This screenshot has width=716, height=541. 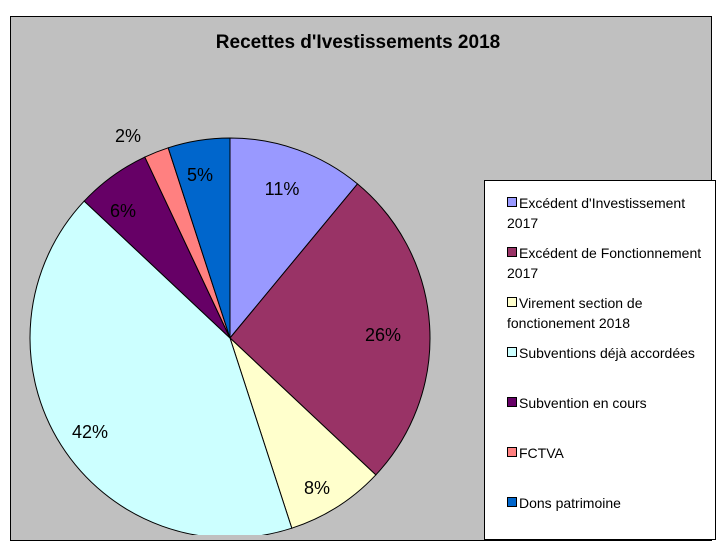 What do you see at coordinates (383, 335) in the screenshot?
I see `slice-percent-label: 26%` at bounding box center [383, 335].